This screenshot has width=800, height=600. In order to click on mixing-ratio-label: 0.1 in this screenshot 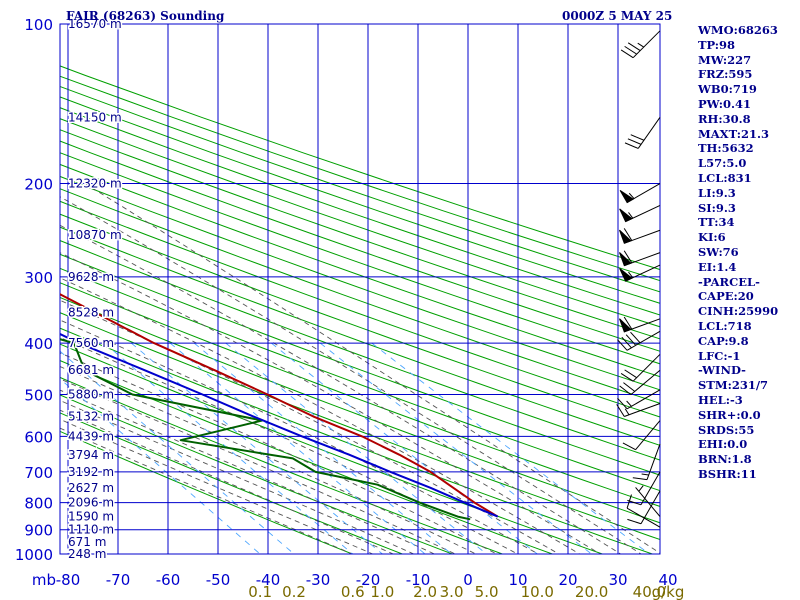, I will do `click(260, 591)`.